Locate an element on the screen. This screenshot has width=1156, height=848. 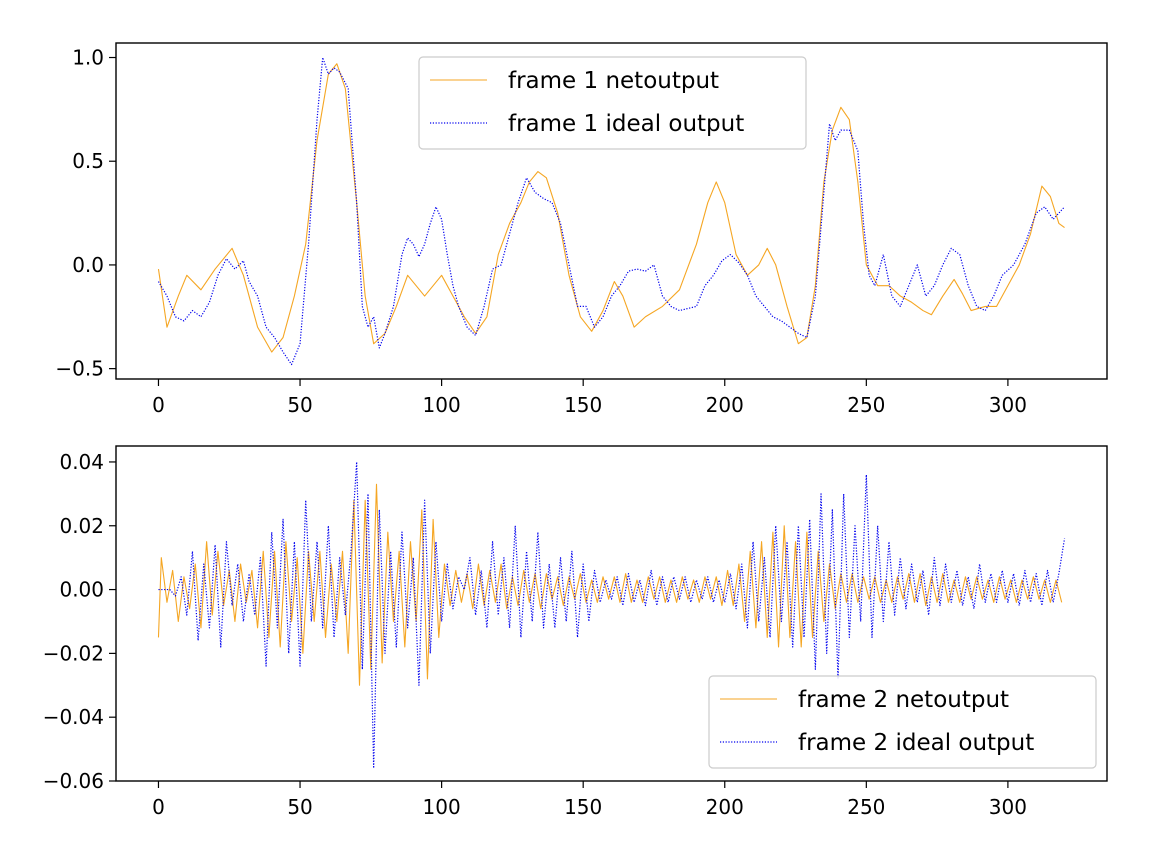
y-tick-label: −0.04 is located at coordinates (73, 717).